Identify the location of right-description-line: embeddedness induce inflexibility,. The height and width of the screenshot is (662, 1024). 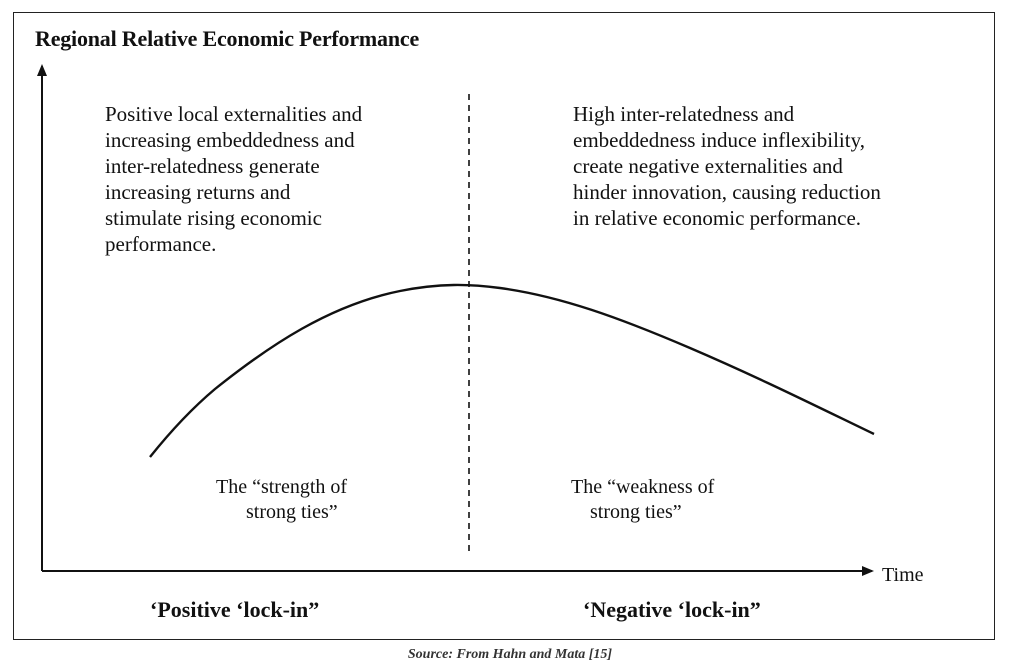
(719, 140).